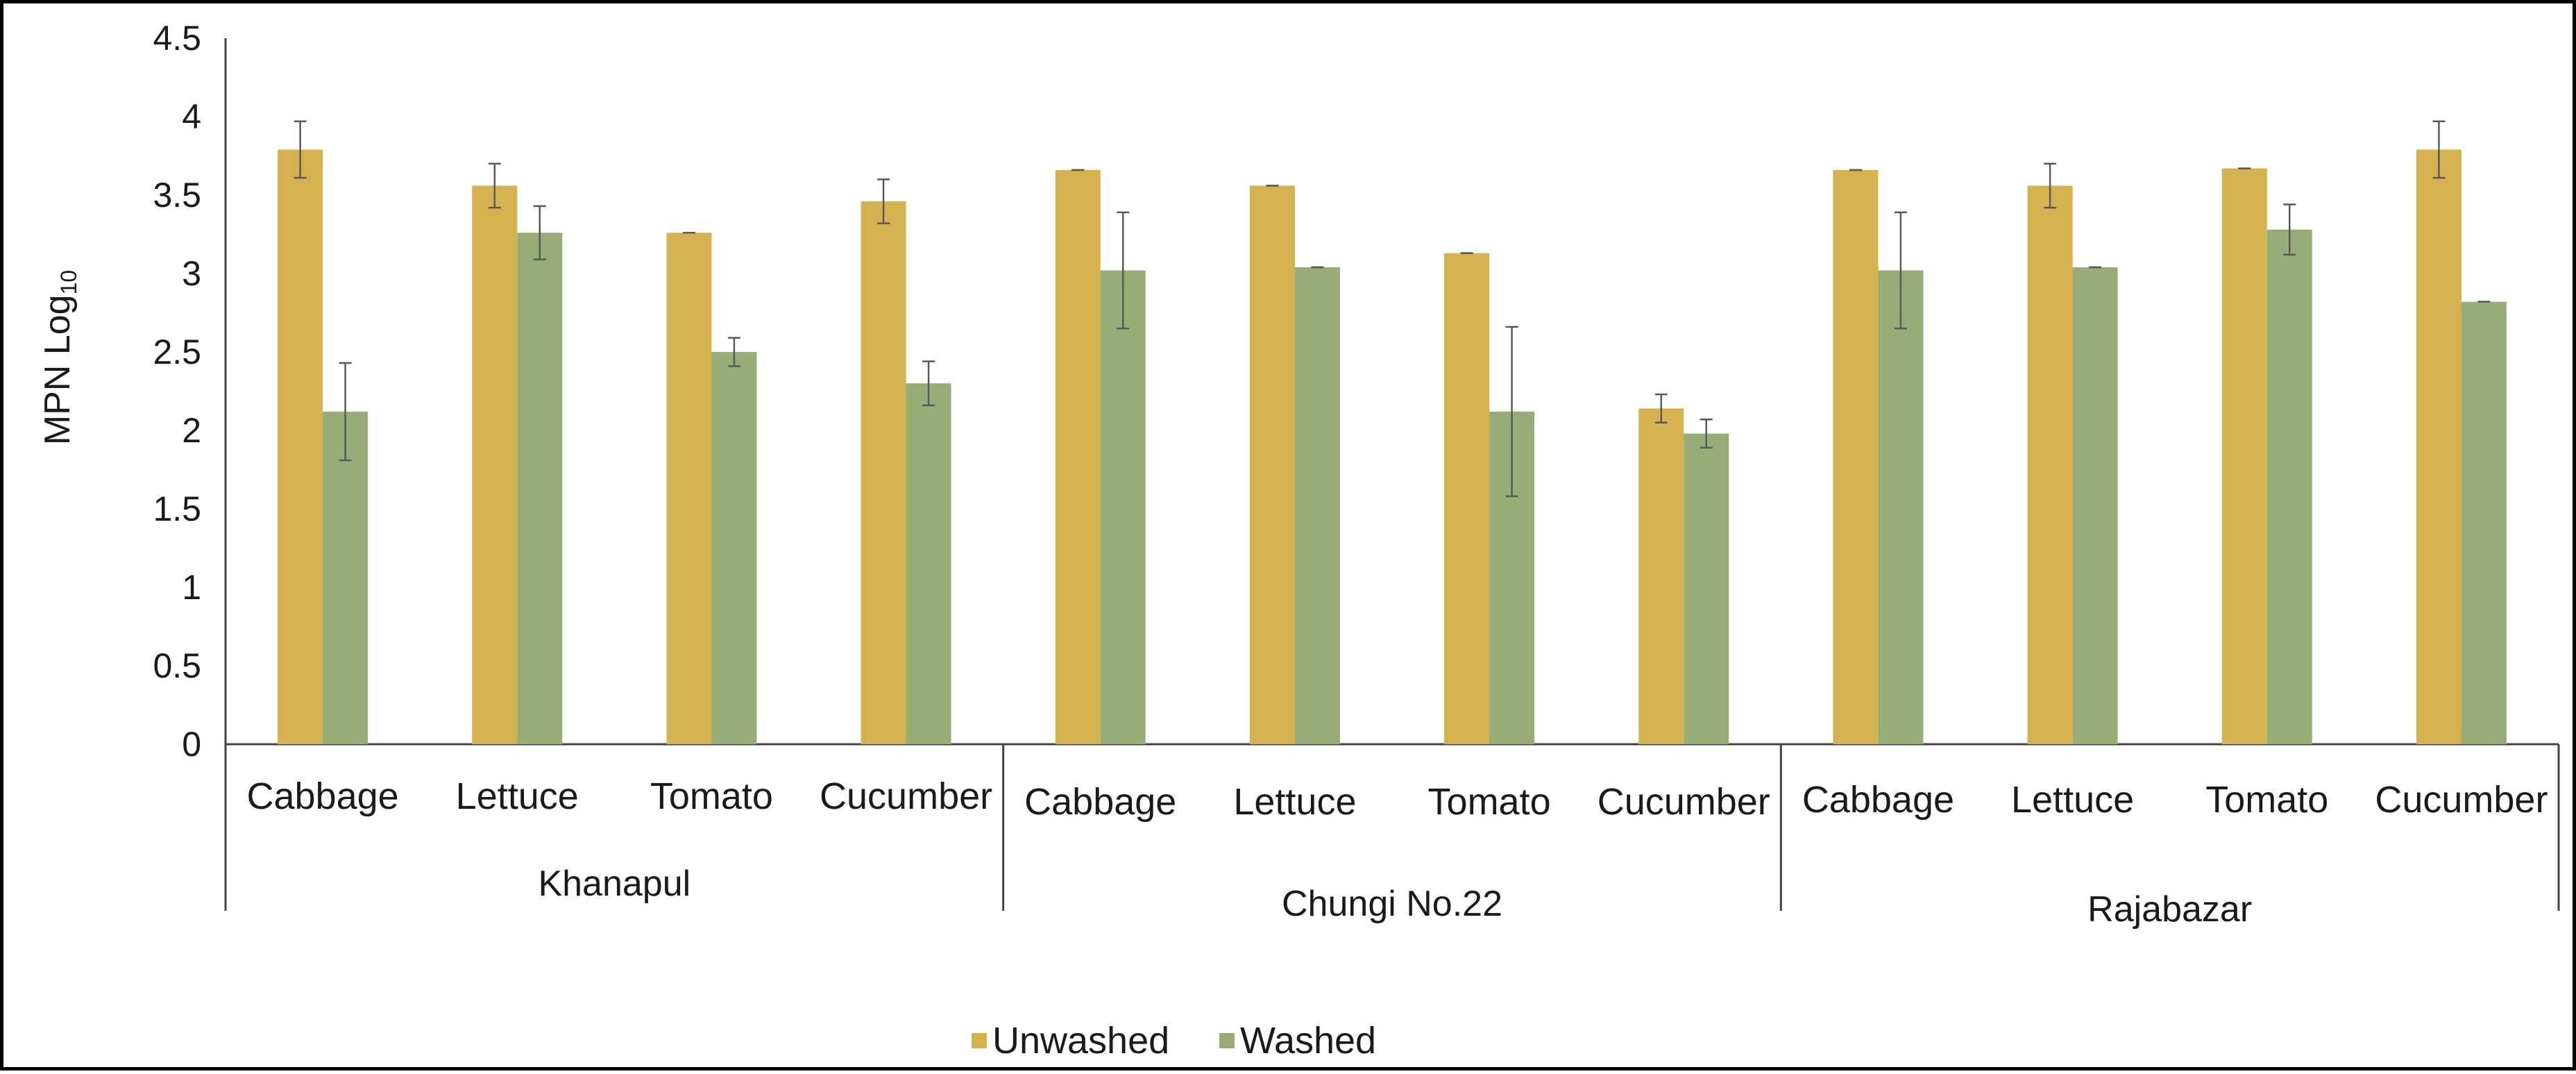 This screenshot has width=2576, height=1074. Describe the element at coordinates (1308, 1041) in the screenshot. I see `legend-label-washed: Washed` at that location.